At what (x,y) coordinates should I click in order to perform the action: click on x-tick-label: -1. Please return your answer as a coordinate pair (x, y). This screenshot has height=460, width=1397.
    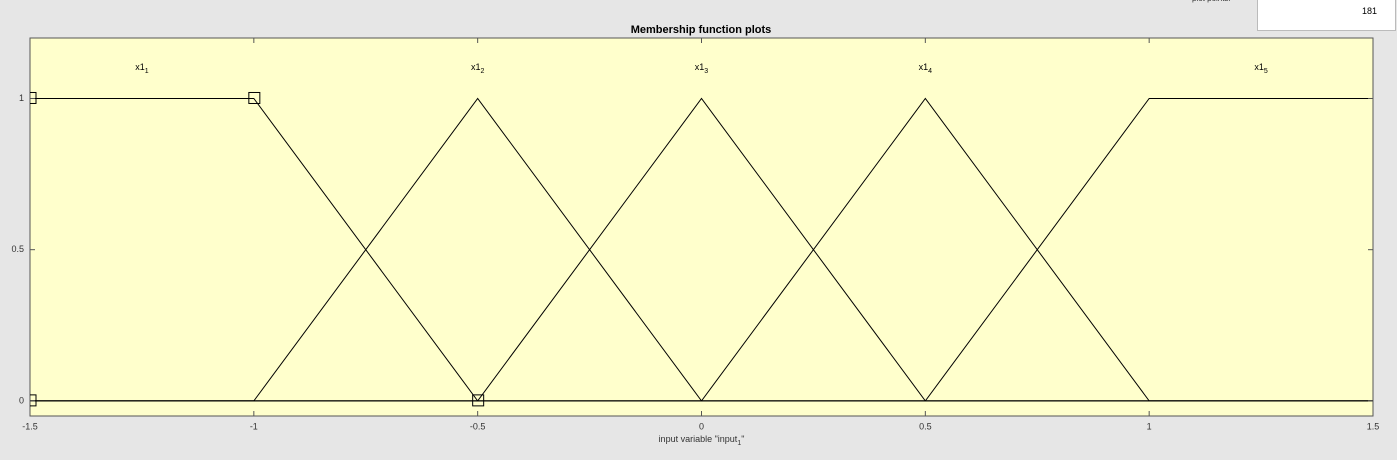
    Looking at the image, I should click on (254, 426).